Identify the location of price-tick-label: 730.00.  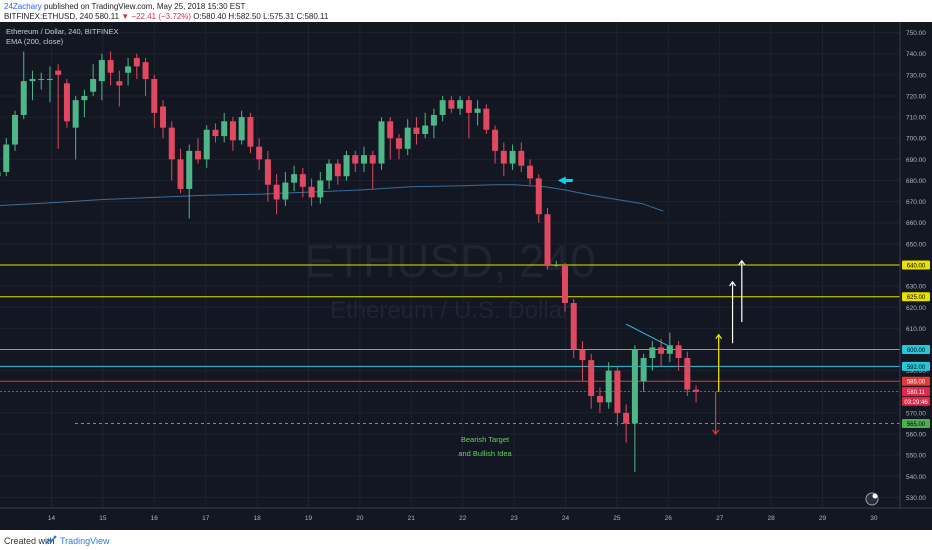
(916, 75).